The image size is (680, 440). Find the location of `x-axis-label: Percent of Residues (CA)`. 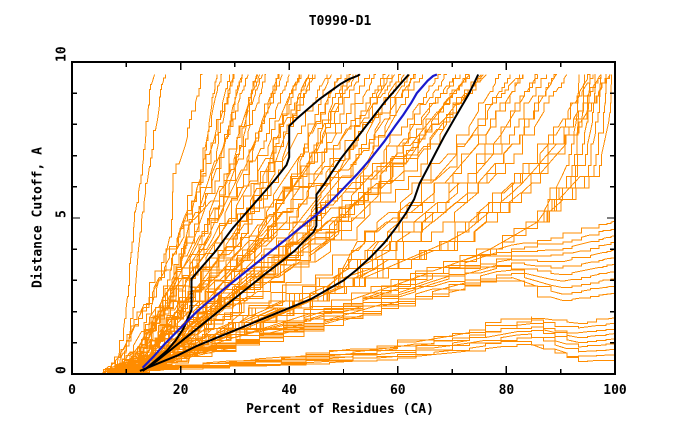

x-axis-label: Percent of Residues (CA) is located at coordinates (340, 409).